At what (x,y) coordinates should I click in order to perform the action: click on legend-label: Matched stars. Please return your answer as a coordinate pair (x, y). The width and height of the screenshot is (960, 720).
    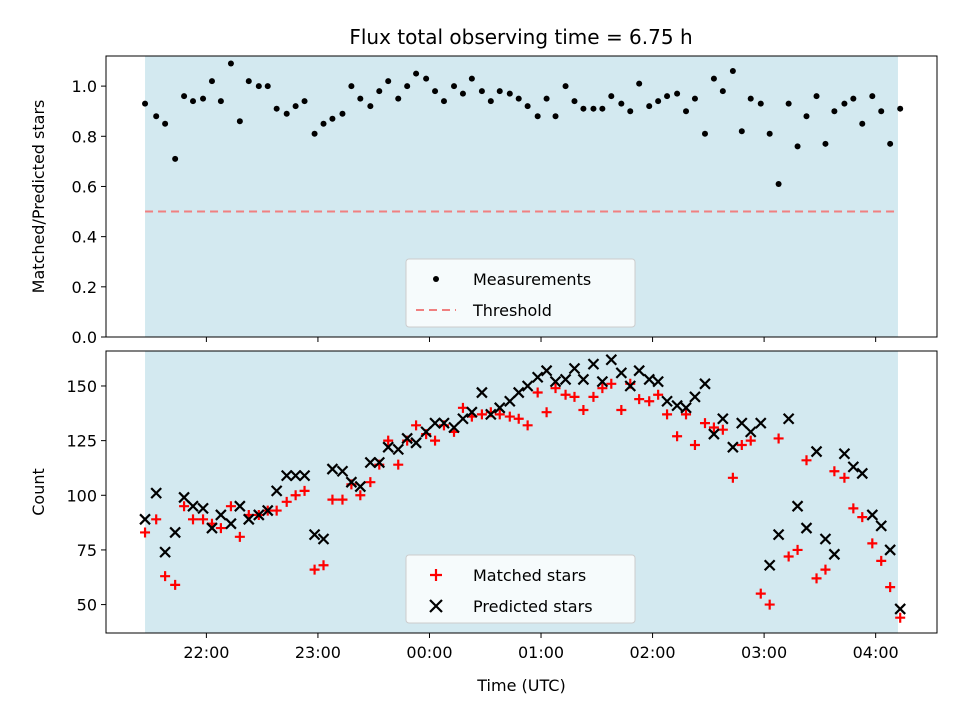
    Looking at the image, I should click on (529, 575).